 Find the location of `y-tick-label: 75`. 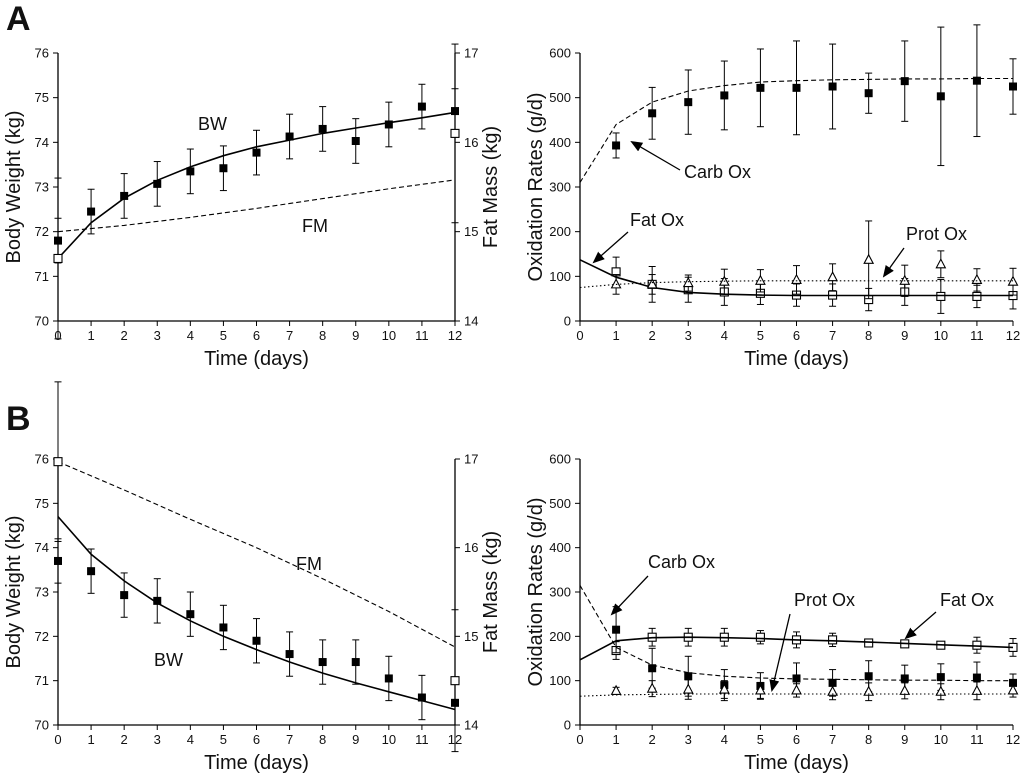

y-tick-label: 75 is located at coordinates (42, 97).